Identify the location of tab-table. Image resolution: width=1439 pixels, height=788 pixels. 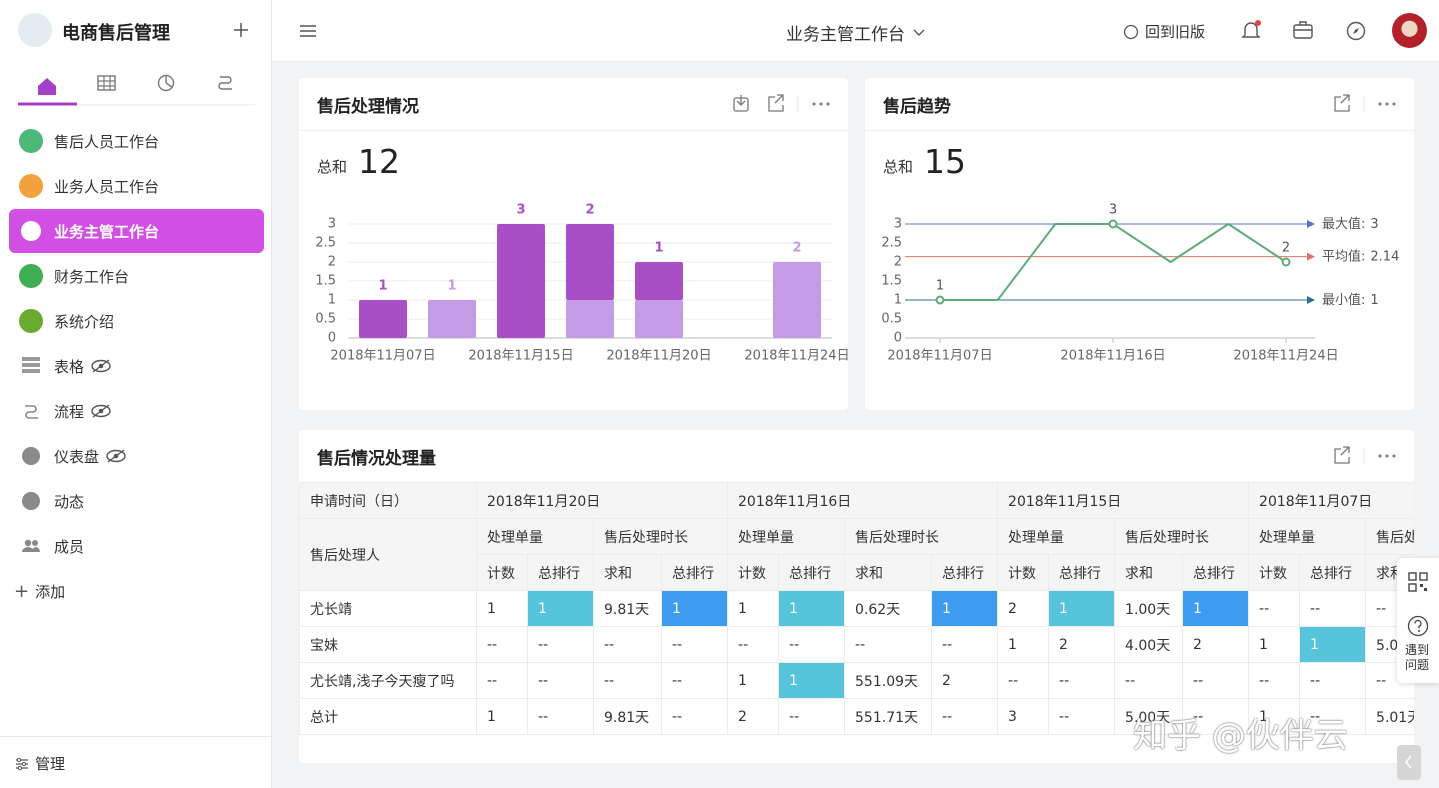
(106, 83).